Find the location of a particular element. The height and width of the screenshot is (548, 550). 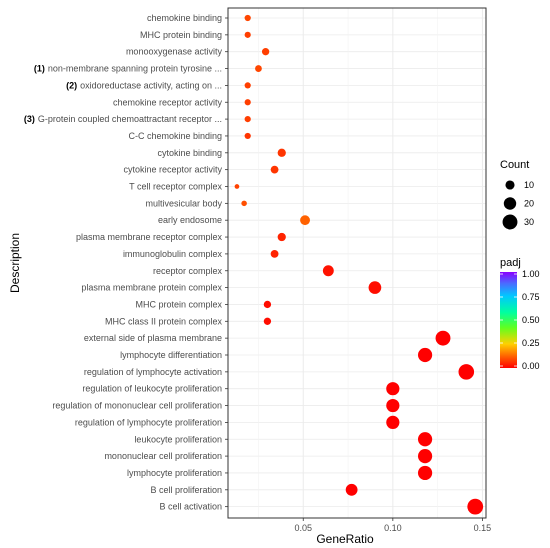

color-legend-label: 0.75 is located at coordinates (531, 297).